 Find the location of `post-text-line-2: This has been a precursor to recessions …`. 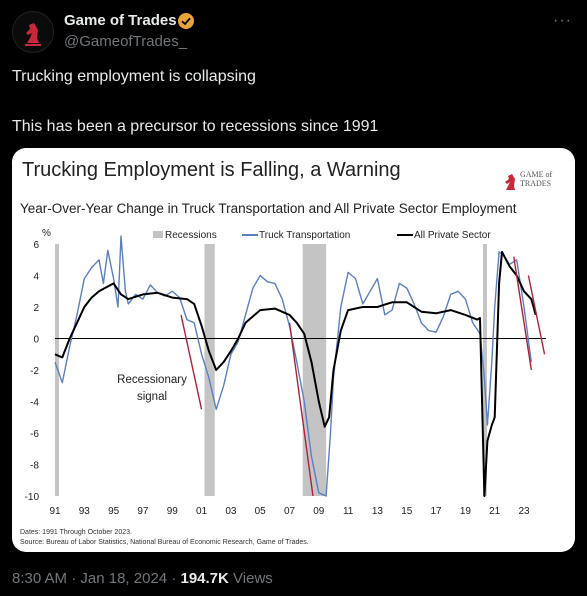

post-text-line-2: This has been a precursor to recessions … is located at coordinates (195, 126).